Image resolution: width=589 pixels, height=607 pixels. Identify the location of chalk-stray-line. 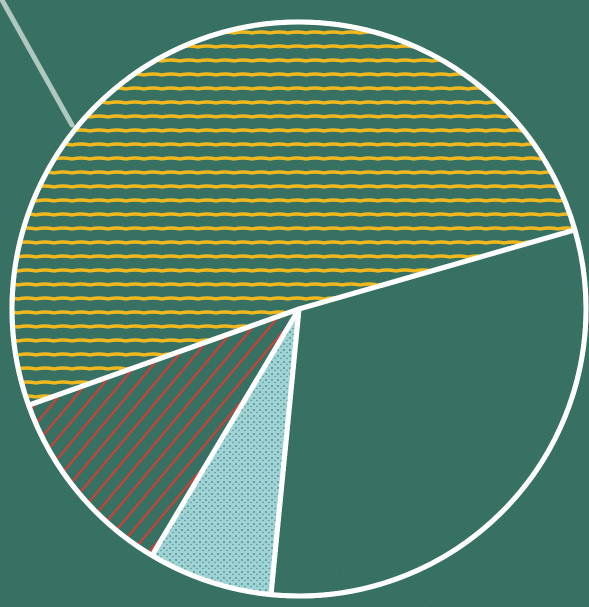
(37, 64).